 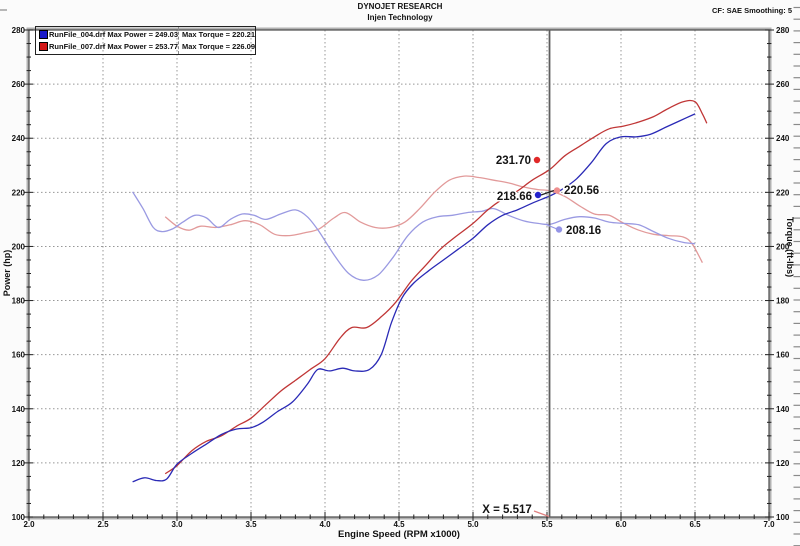 I want to click on left-tick-label: 220, so click(x=19, y=192).